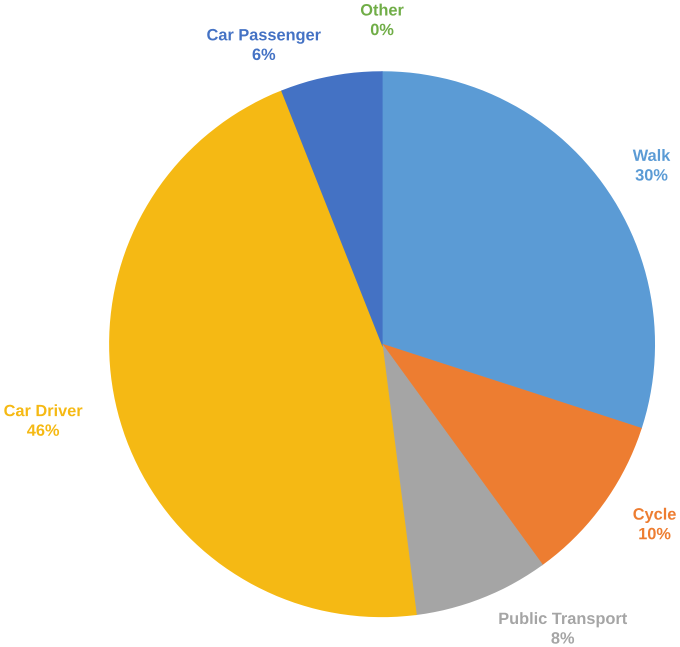 This screenshot has height=647, width=680. Describe the element at coordinates (264, 54) in the screenshot. I see `data-label: 6%` at that location.